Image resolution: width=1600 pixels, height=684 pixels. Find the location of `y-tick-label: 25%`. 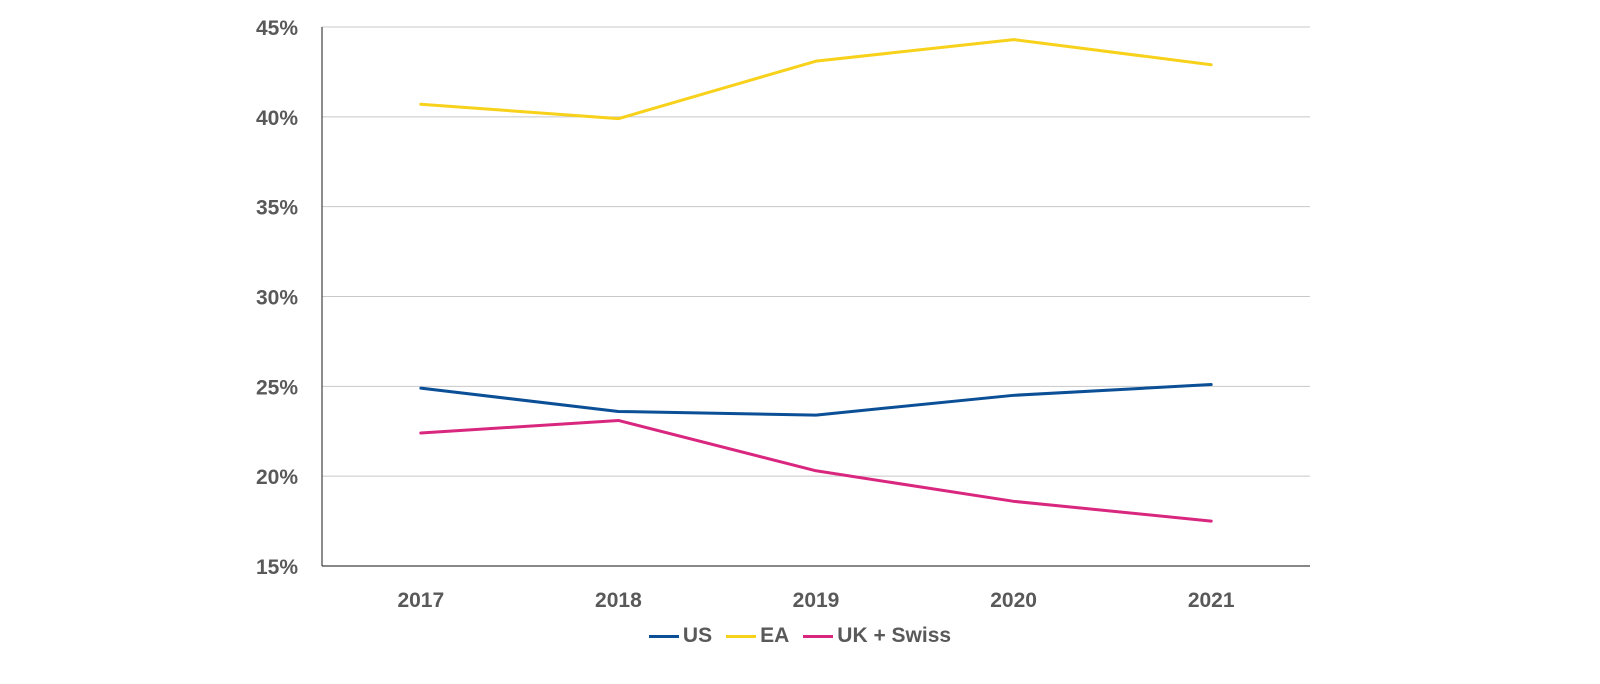

y-tick-label: 25% is located at coordinates (277, 387).